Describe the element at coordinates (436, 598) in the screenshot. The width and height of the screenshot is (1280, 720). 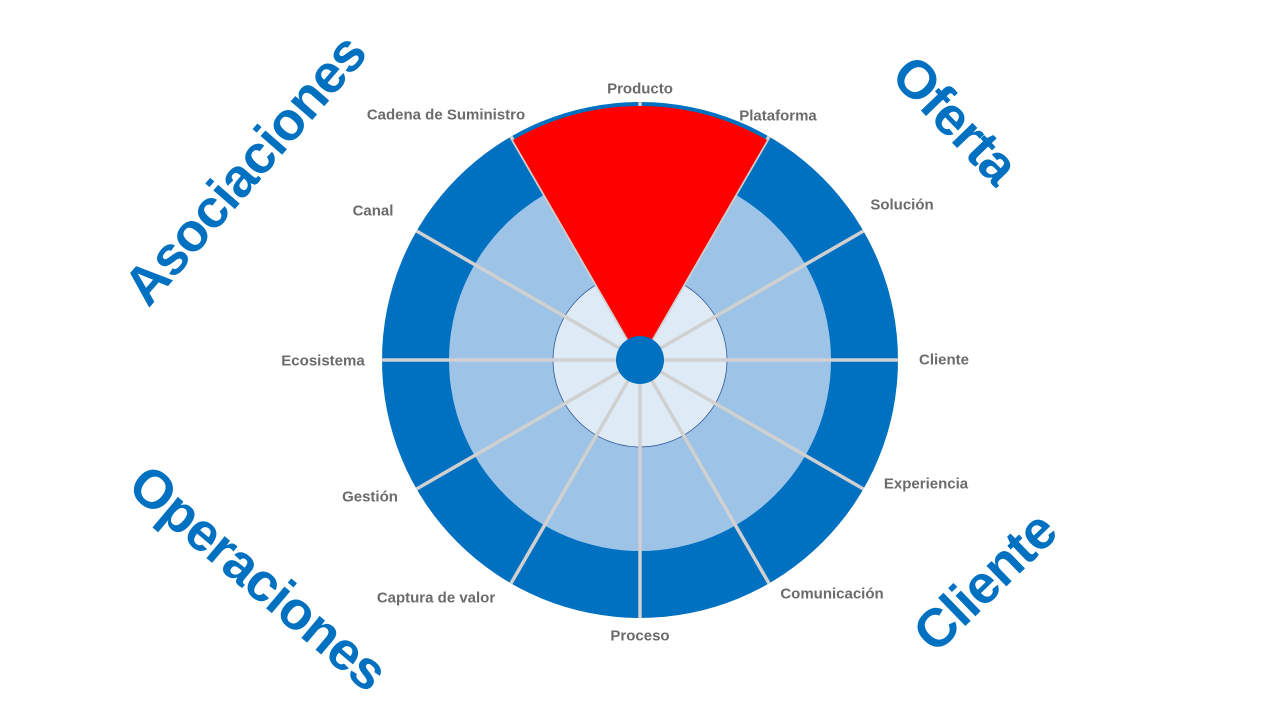
I see `label-captura-de-valor: Captura de valor` at that location.